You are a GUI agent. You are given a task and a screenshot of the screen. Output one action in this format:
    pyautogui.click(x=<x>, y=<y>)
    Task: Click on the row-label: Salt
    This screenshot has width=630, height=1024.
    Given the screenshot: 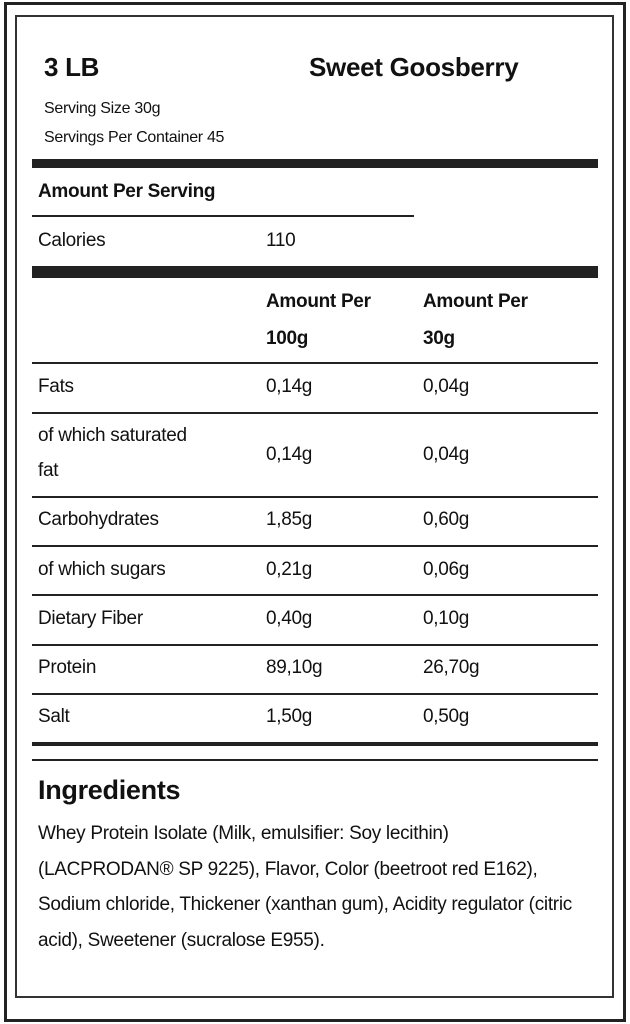 What is the action you would take?
    pyautogui.click(x=54, y=716)
    